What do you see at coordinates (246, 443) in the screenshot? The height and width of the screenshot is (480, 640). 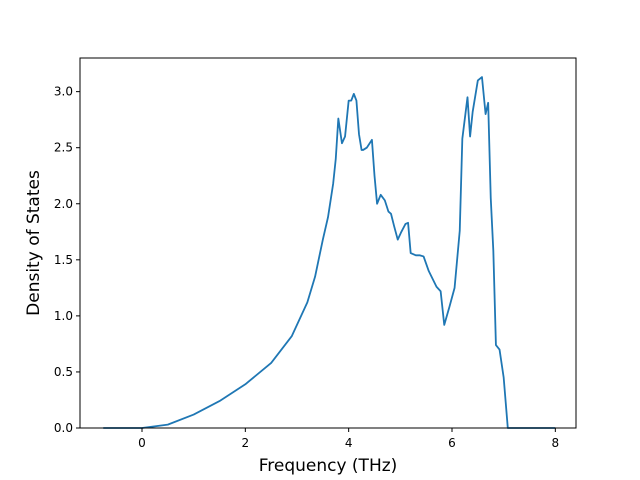 I see `x-tick-label: 2` at bounding box center [246, 443].